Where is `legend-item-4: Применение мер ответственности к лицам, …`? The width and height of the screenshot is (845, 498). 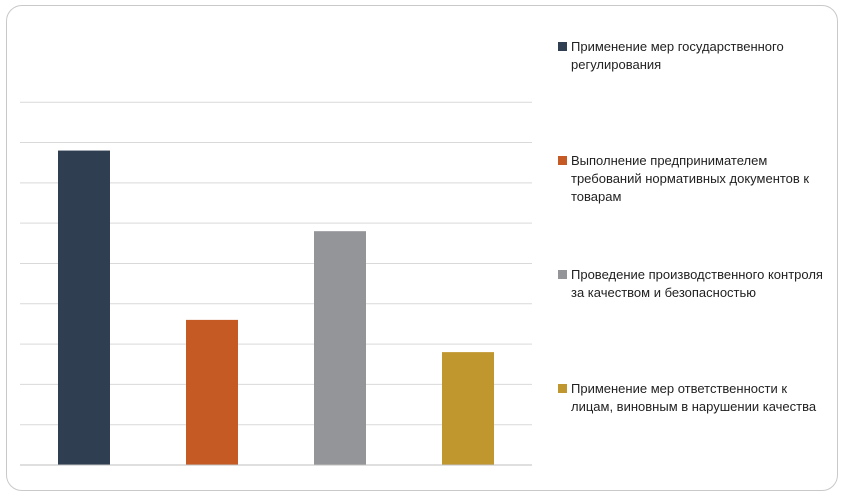 legend-item-4: Применение мер ответственности к лицам, … is located at coordinates (693, 398).